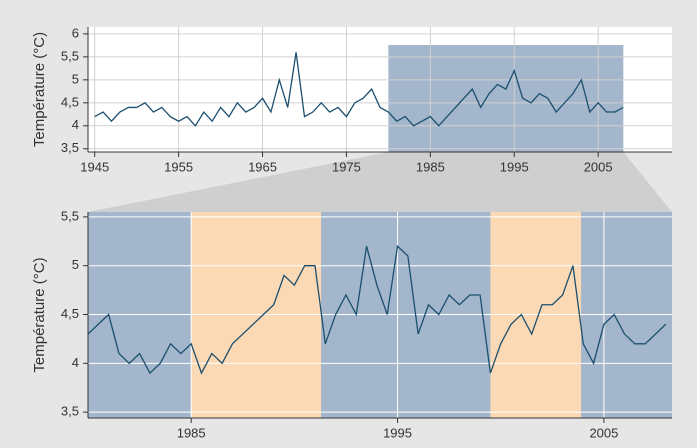 Image resolution: width=697 pixels, height=448 pixels. Describe the element at coordinates (94, 166) in the screenshot. I see `x-tick-label: 1945` at that location.